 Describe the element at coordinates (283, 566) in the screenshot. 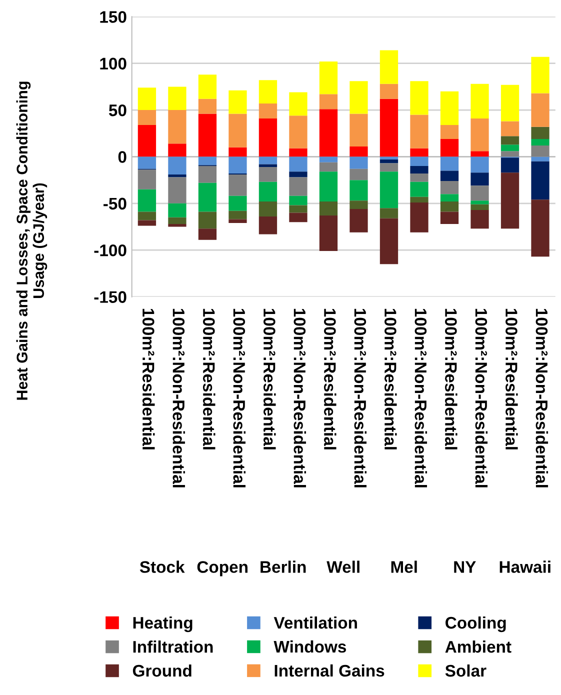

I see `text: Berlin` at that location.